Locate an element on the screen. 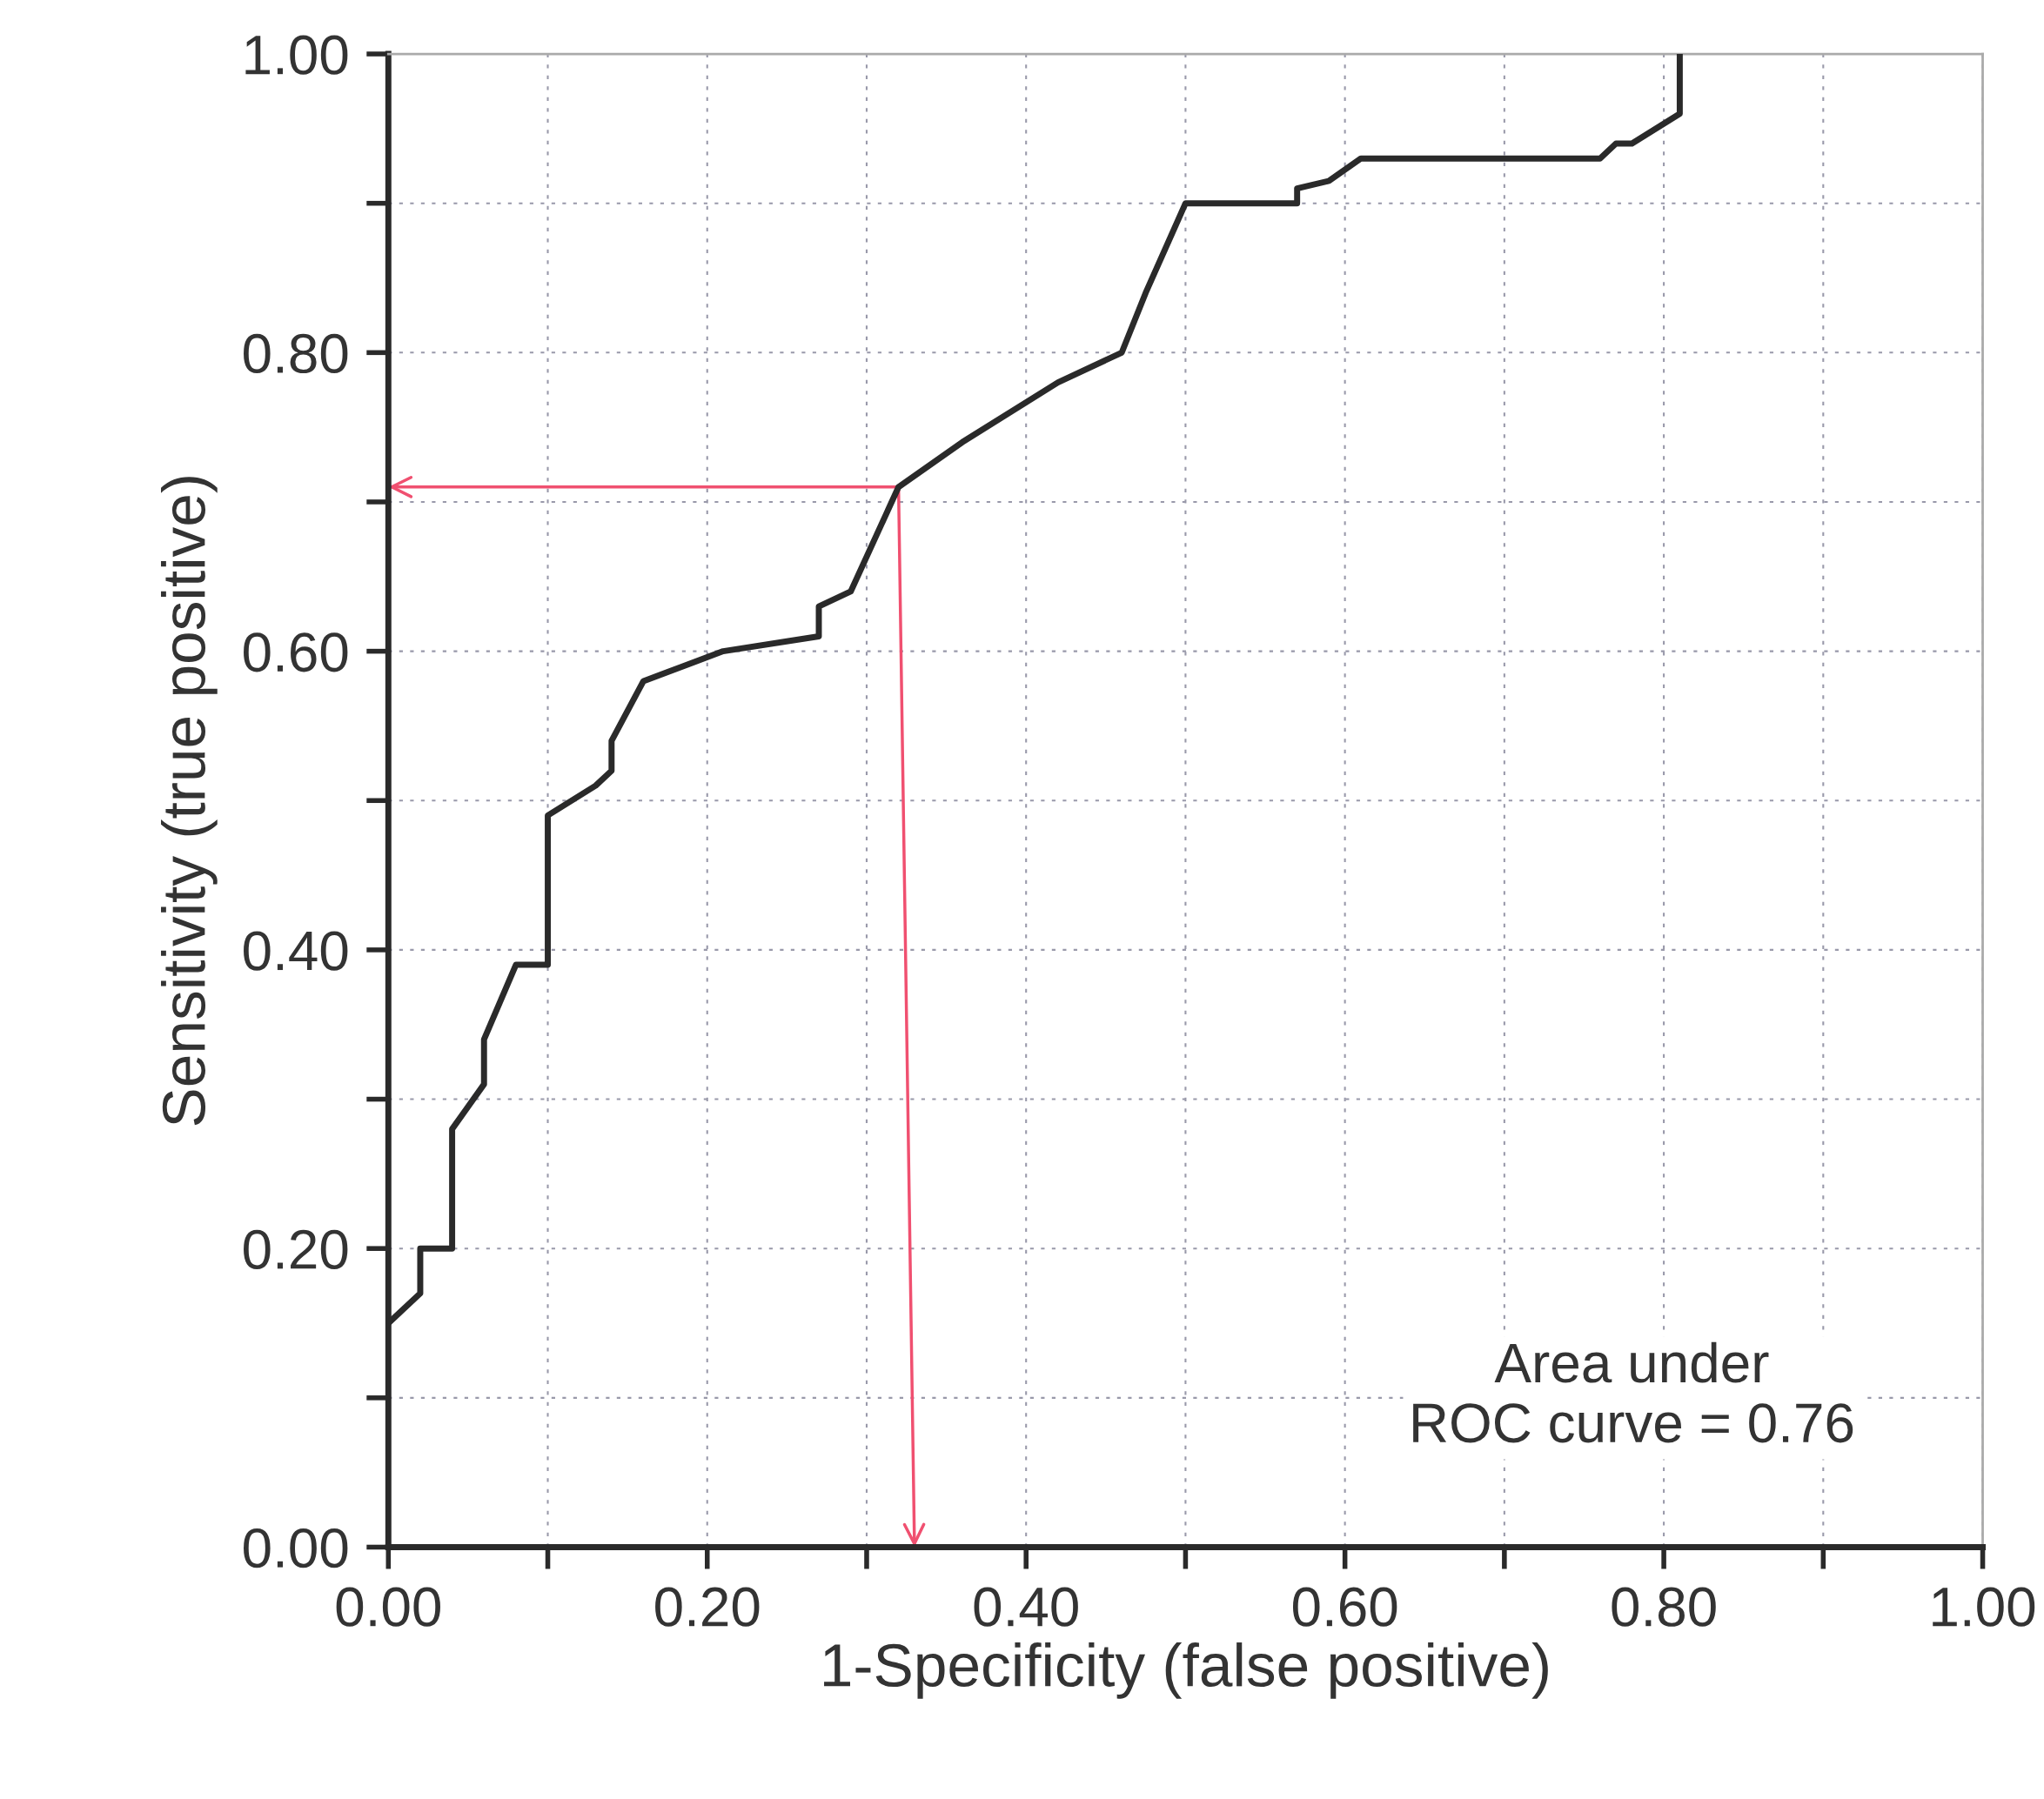 The image size is (2044, 1799). x-tick-label: 0.20 is located at coordinates (707, 1607).